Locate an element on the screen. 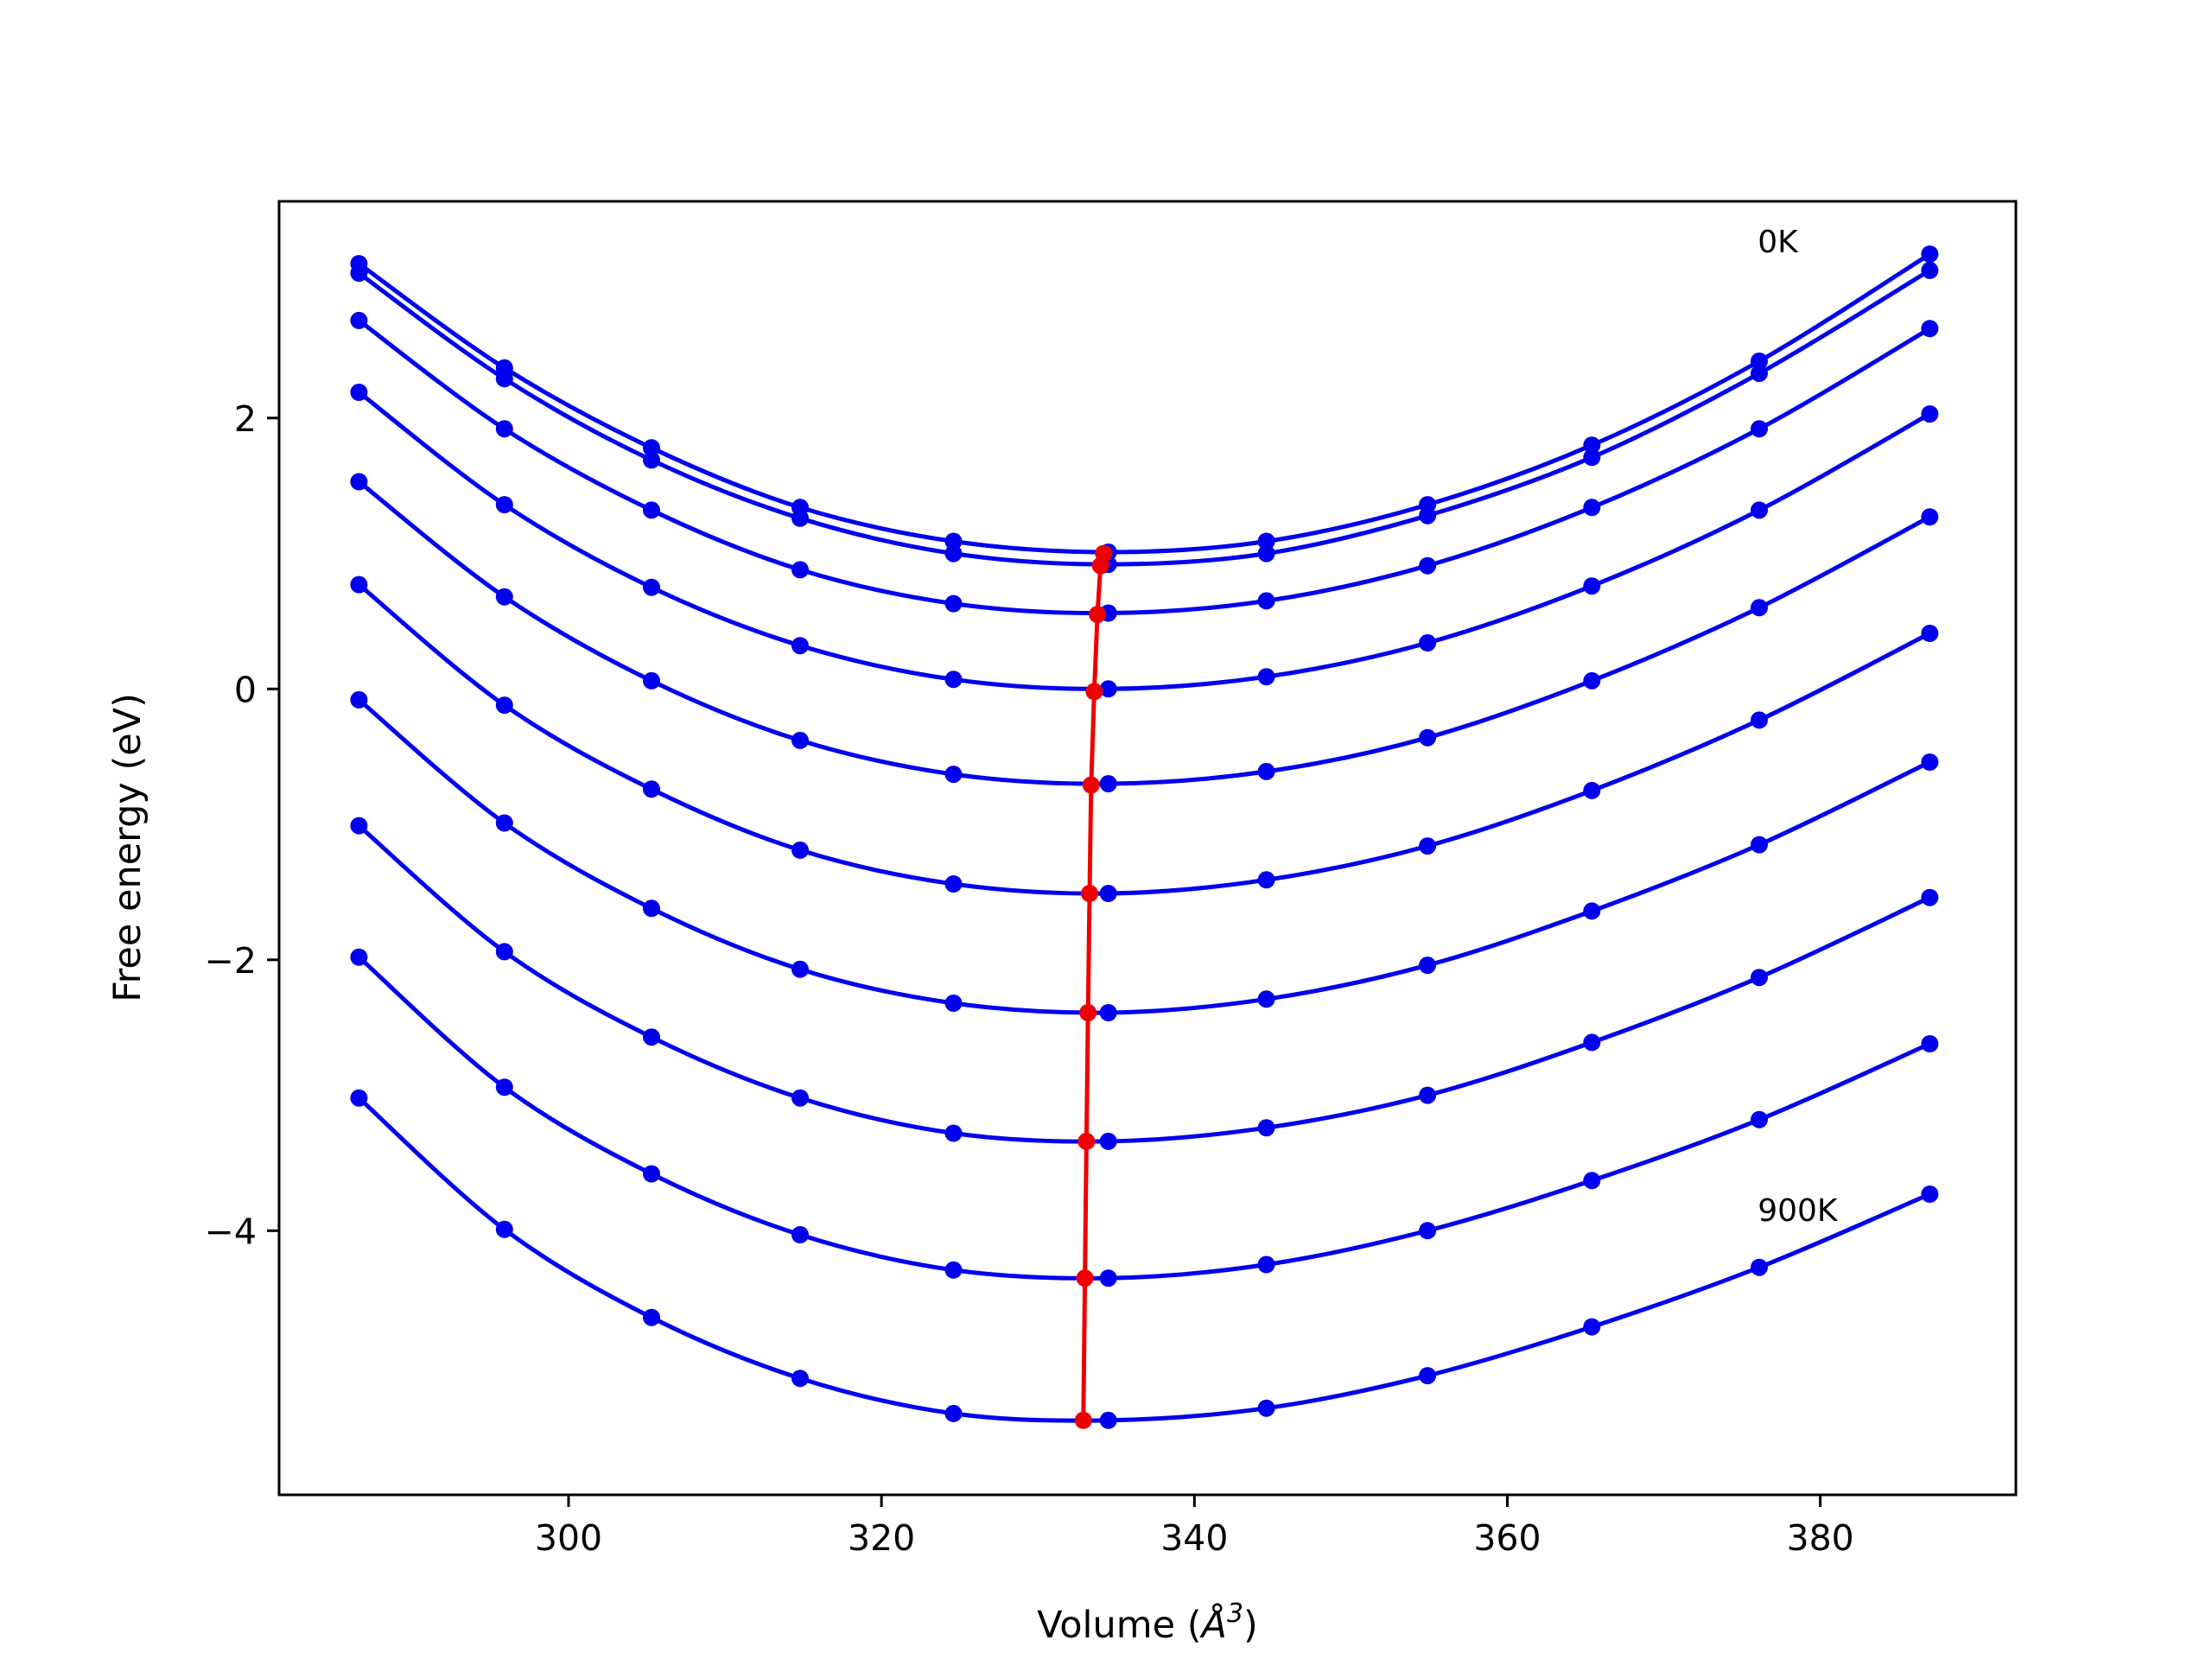 The width and height of the screenshot is (2212, 1659). x-tick-label: 360 is located at coordinates (1507, 1538).